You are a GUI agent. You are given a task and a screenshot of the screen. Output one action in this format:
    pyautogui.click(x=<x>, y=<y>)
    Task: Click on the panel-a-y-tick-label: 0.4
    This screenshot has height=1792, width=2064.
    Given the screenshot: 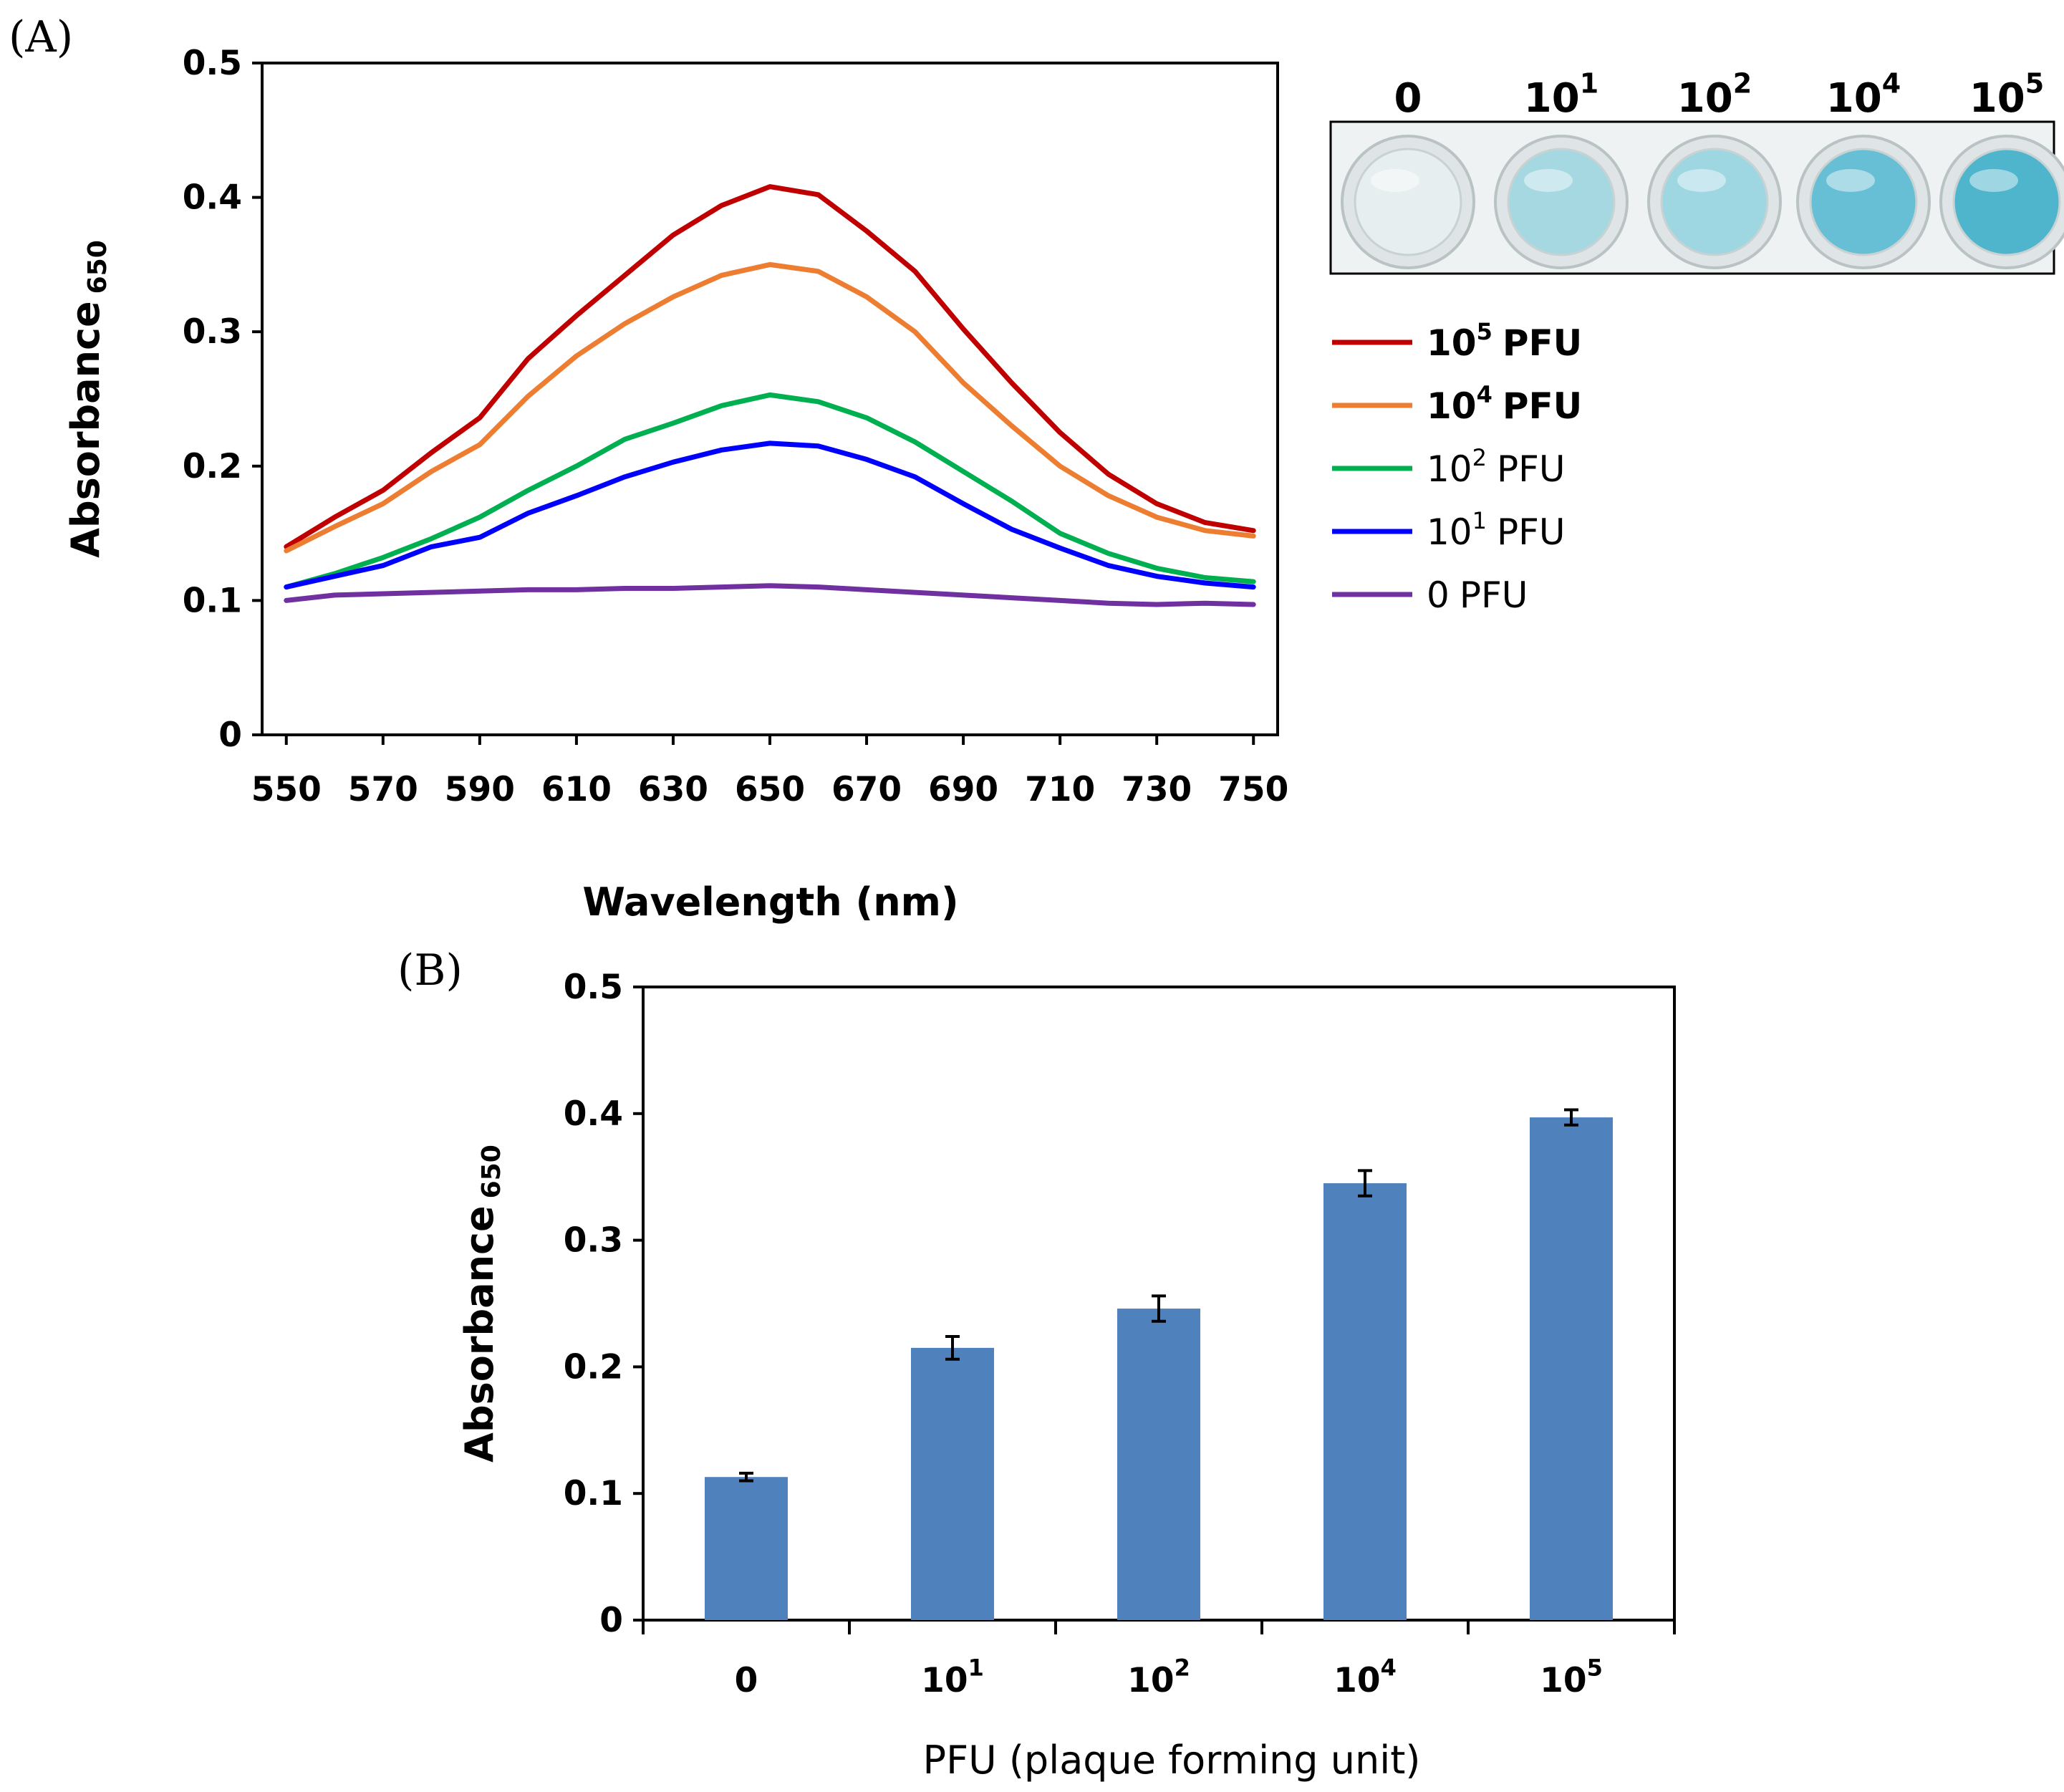 What is the action you would take?
    pyautogui.click(x=212, y=198)
    